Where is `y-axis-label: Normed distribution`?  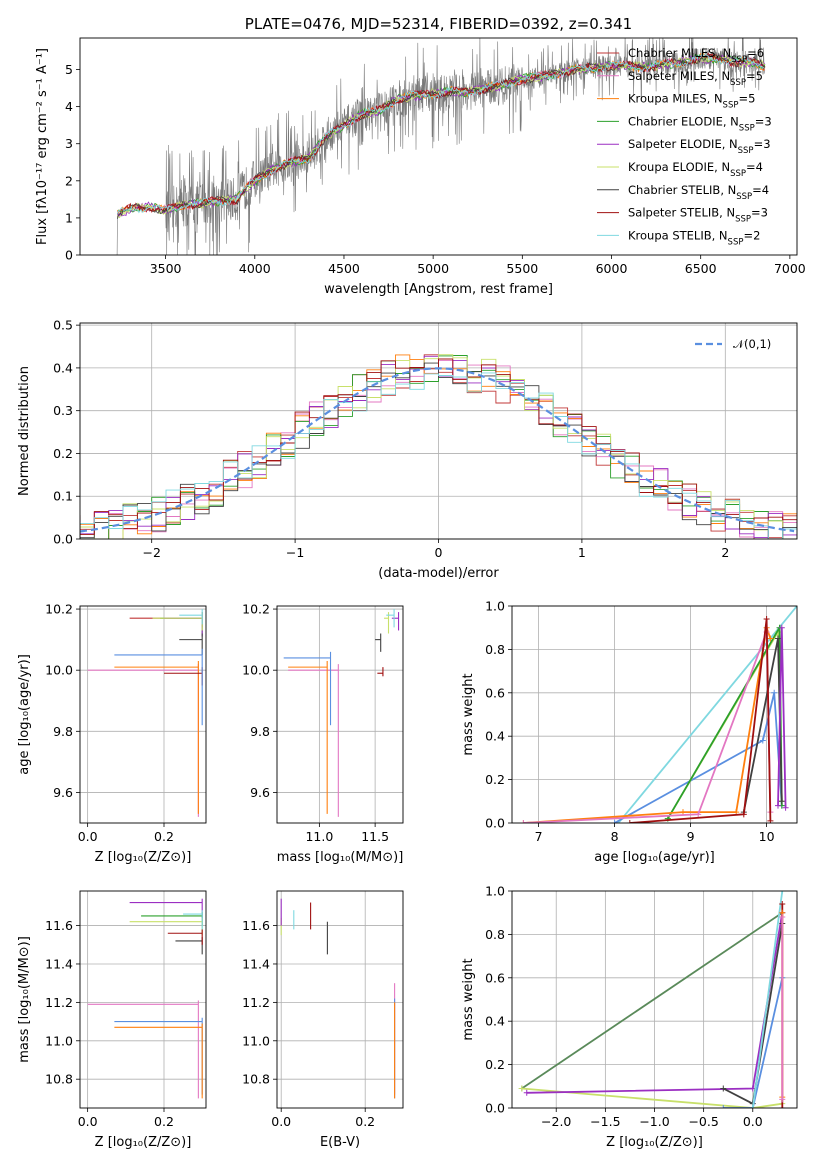 y-axis-label: Normed distribution is located at coordinates (24, 431).